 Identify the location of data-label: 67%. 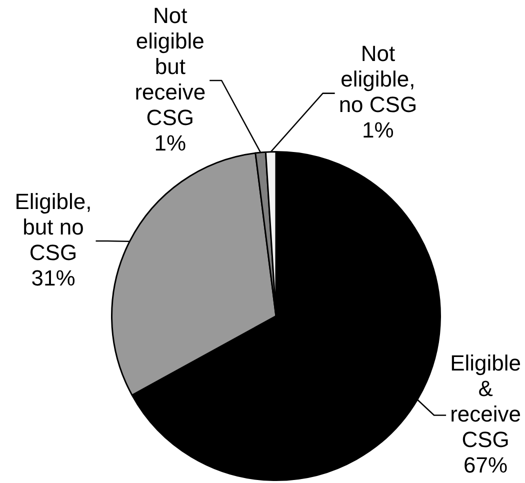
(486, 465).